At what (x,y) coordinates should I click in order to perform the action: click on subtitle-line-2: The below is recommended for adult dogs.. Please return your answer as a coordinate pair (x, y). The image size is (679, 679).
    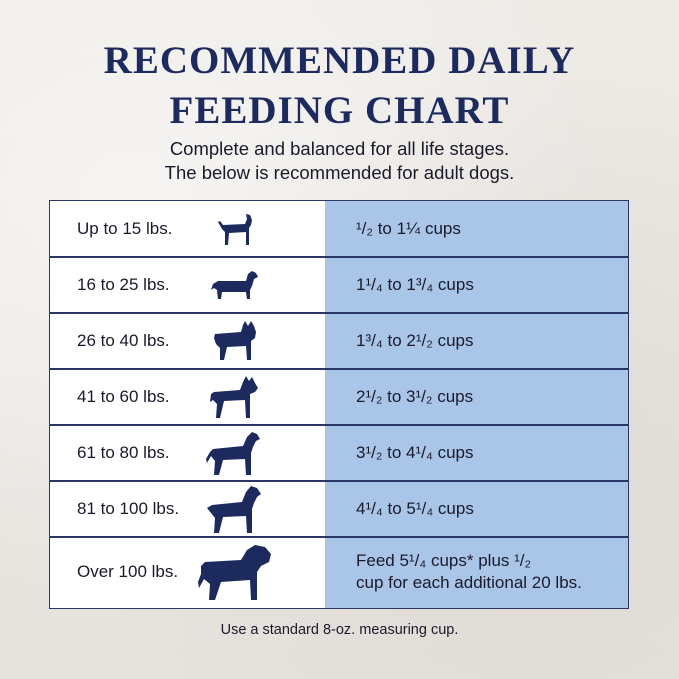
    Looking at the image, I should click on (339, 172).